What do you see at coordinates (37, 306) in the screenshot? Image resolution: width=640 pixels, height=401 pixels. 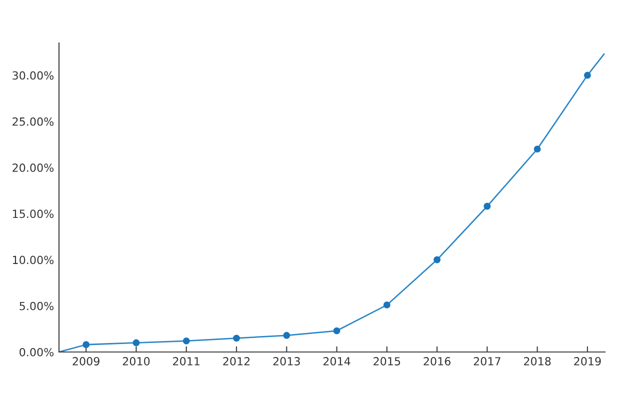 I see `y-tick-label: 5.00%` at bounding box center [37, 306].